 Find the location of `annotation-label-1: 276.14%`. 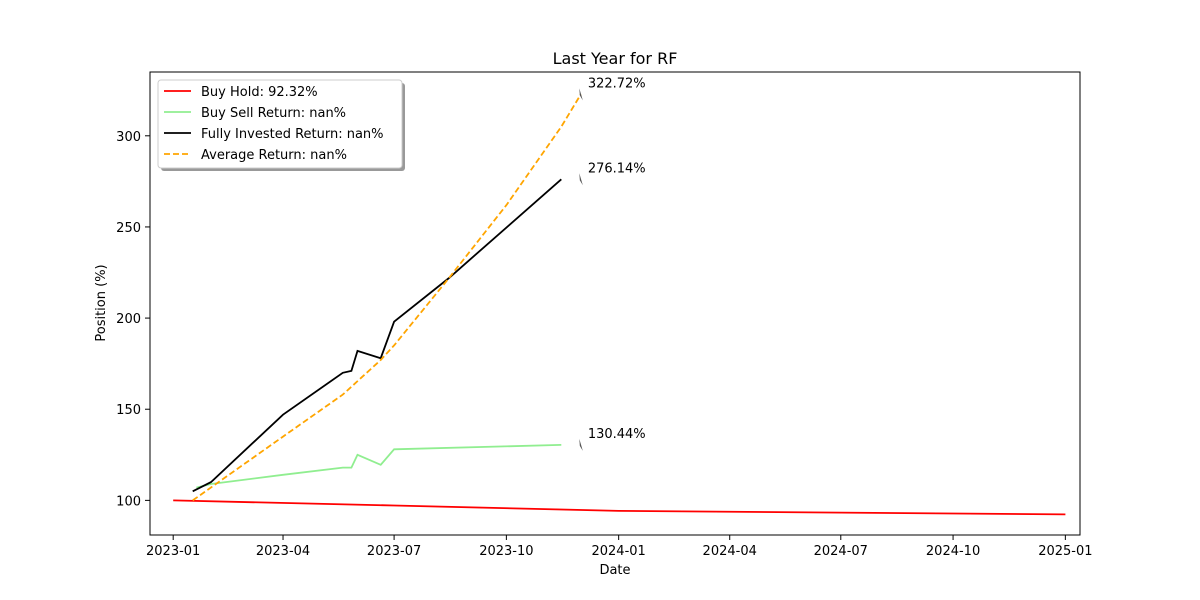

annotation-label-1: 276.14% is located at coordinates (617, 168).